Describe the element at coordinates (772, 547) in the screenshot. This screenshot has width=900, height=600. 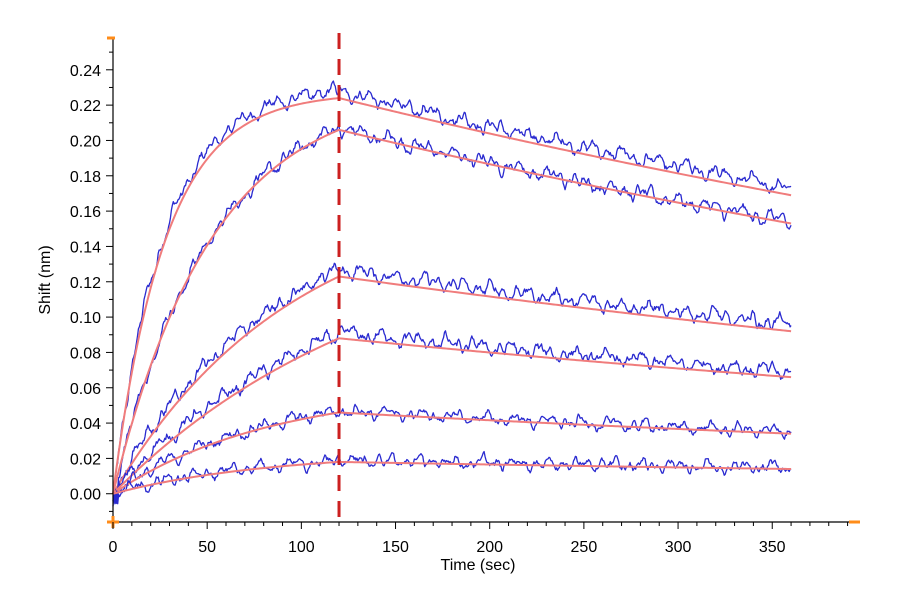
I see `x-tick-label: 350` at that location.